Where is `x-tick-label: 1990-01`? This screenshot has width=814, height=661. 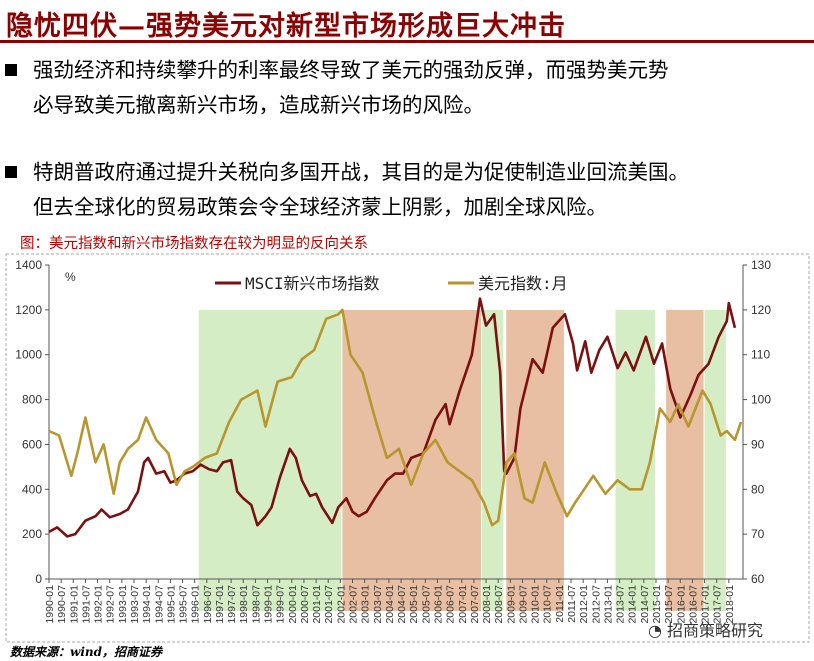
x-tick-label: 1990-01 is located at coordinates (50, 604).